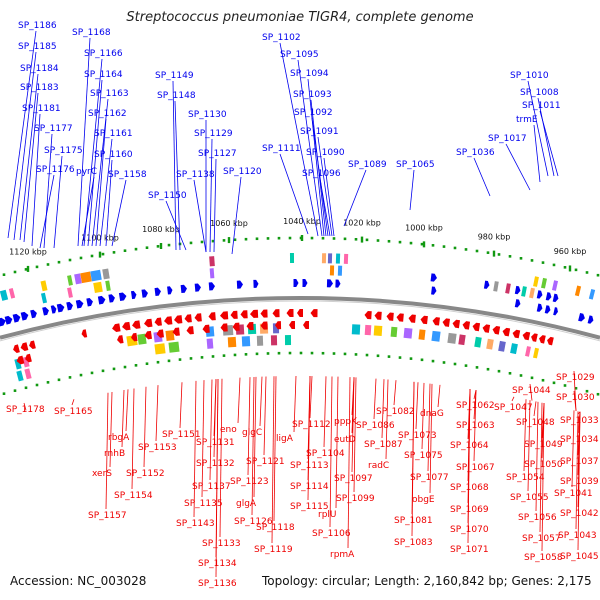 Image resolution: width=600 pixels, height=600 pixels. What do you see at coordinates (37, 26) in the screenshot?
I see `forward-gene-label: SP_1186` at bounding box center [37, 26].